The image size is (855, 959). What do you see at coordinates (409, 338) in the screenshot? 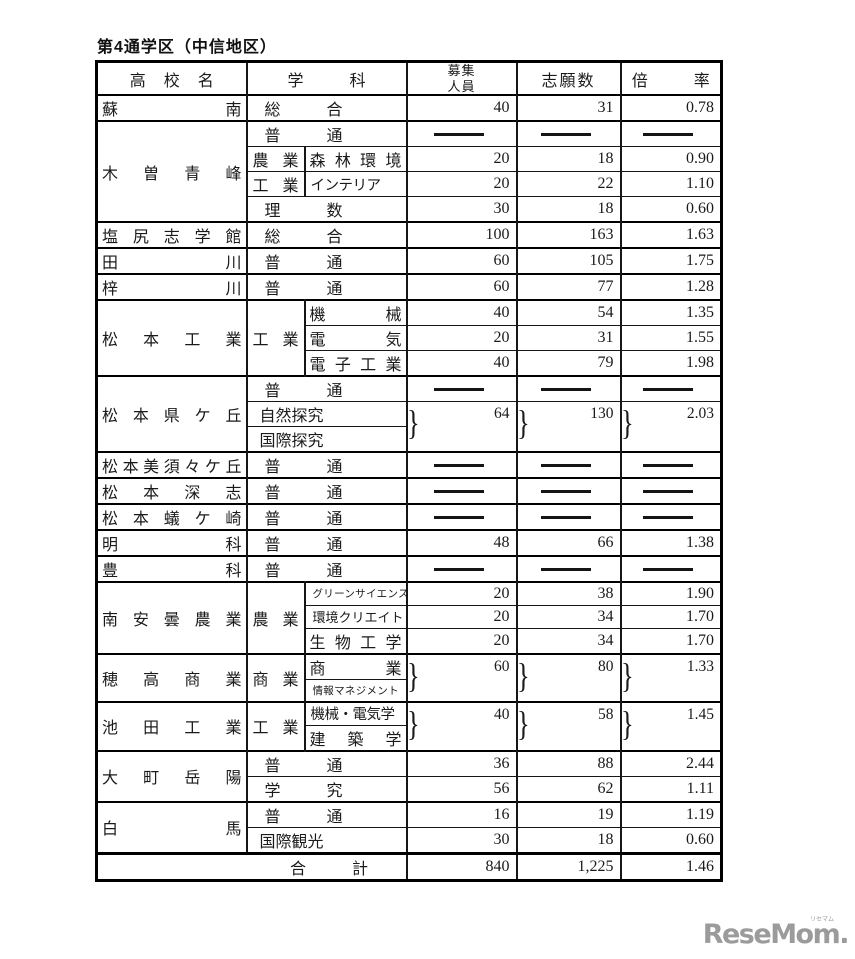
I see `table-row: 松本工業工業機械 40 54 1.35` at bounding box center [409, 338].